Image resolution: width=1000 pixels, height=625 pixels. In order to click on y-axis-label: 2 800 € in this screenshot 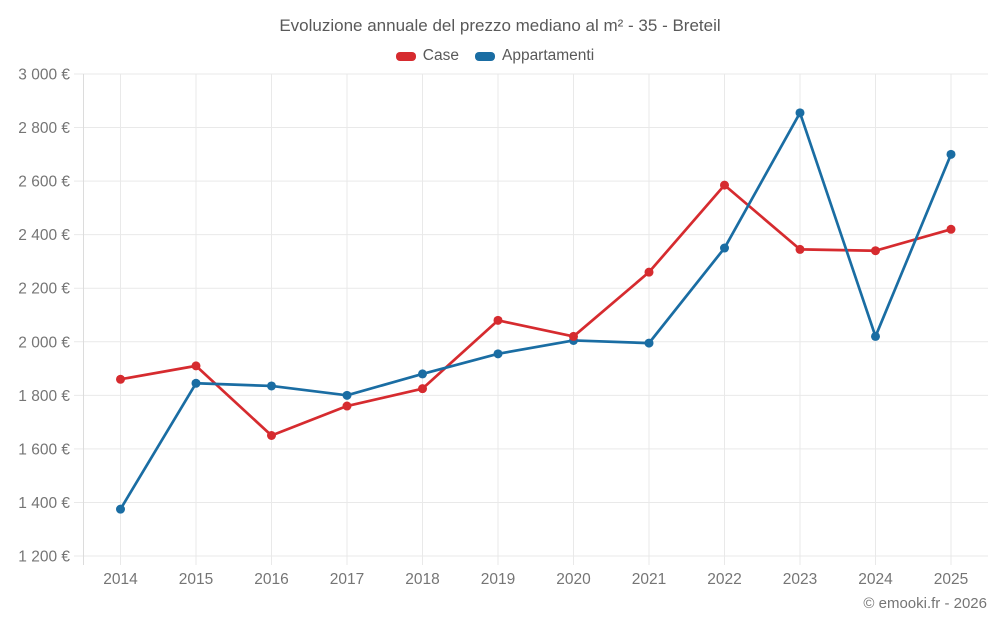, I will do `click(44, 128)`.